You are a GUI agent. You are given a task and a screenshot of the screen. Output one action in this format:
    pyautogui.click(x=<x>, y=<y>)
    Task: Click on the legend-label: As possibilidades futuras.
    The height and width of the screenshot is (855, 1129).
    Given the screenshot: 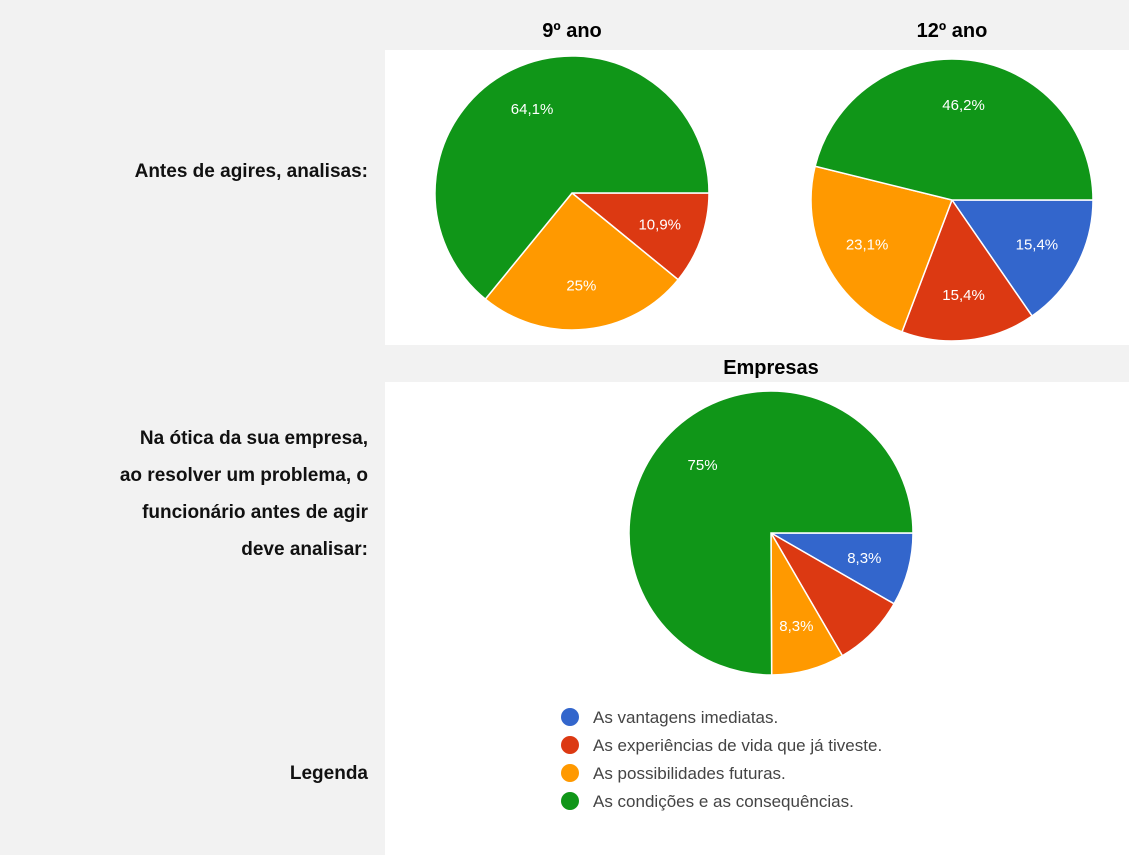 What is the action you would take?
    pyautogui.click(x=689, y=773)
    